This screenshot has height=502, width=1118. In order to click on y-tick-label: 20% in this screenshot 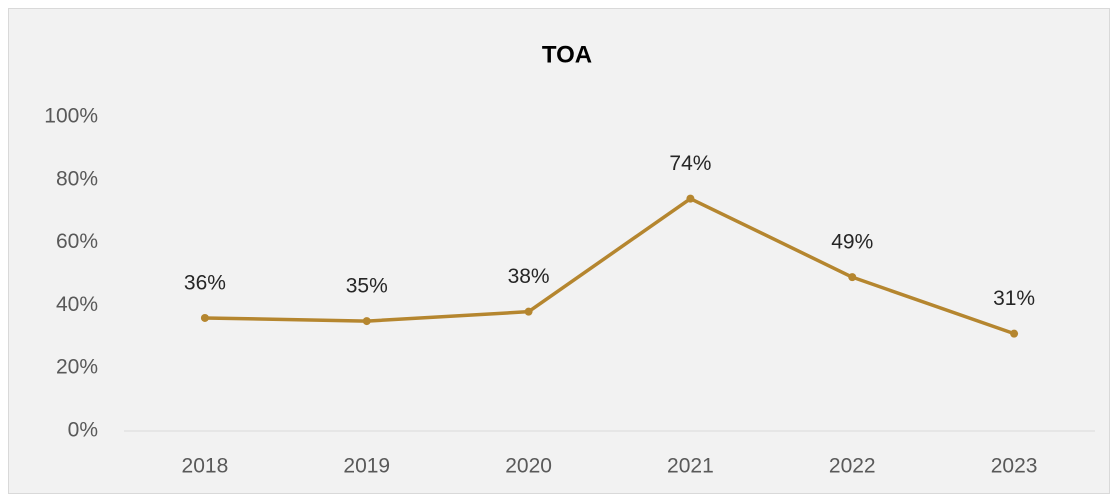, I will do `click(77, 367)`.